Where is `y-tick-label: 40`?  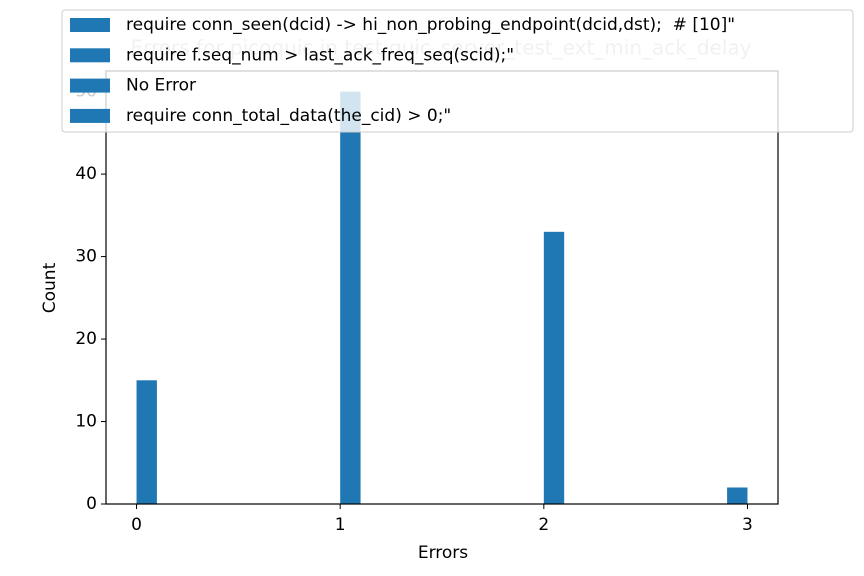
y-tick-label: 40 is located at coordinates (86, 174).